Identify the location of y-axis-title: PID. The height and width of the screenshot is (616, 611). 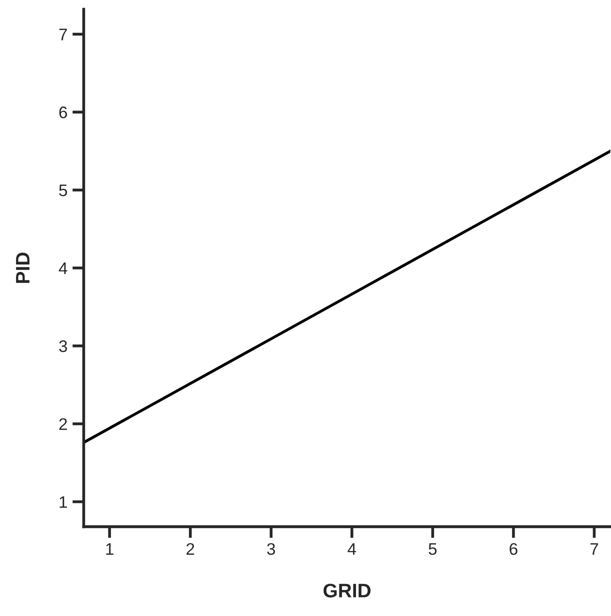
(23, 267).